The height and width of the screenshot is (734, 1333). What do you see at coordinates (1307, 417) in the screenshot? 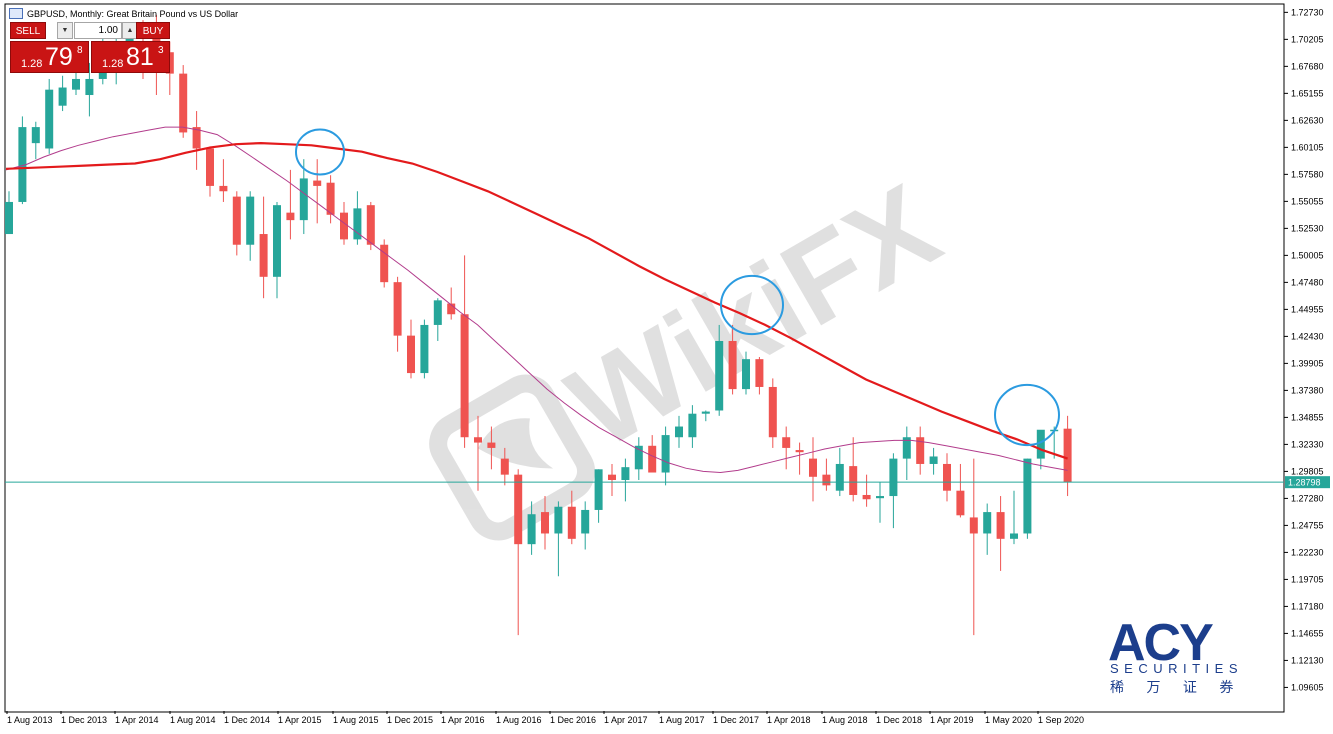
I see `y-tick-label: 1.34855` at bounding box center [1307, 417].